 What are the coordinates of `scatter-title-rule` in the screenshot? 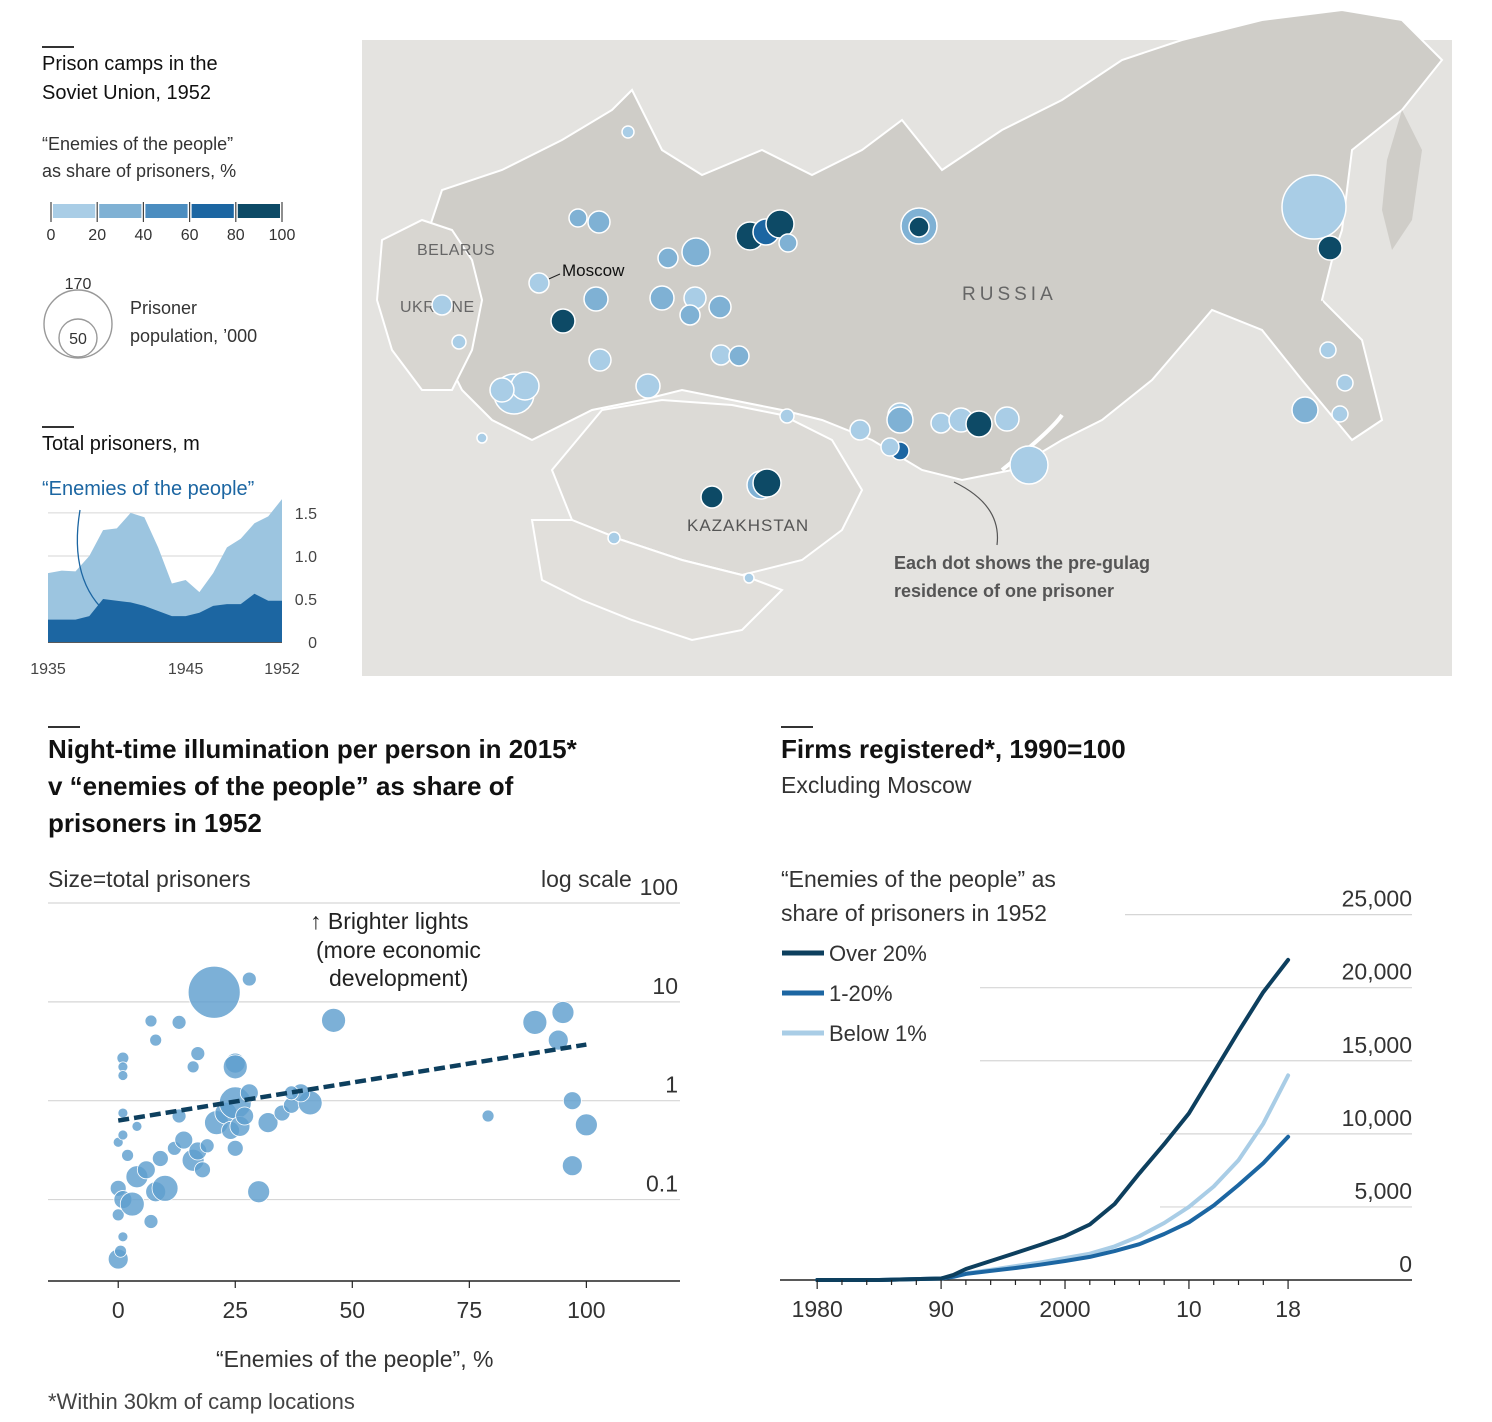 It's located at (64, 727).